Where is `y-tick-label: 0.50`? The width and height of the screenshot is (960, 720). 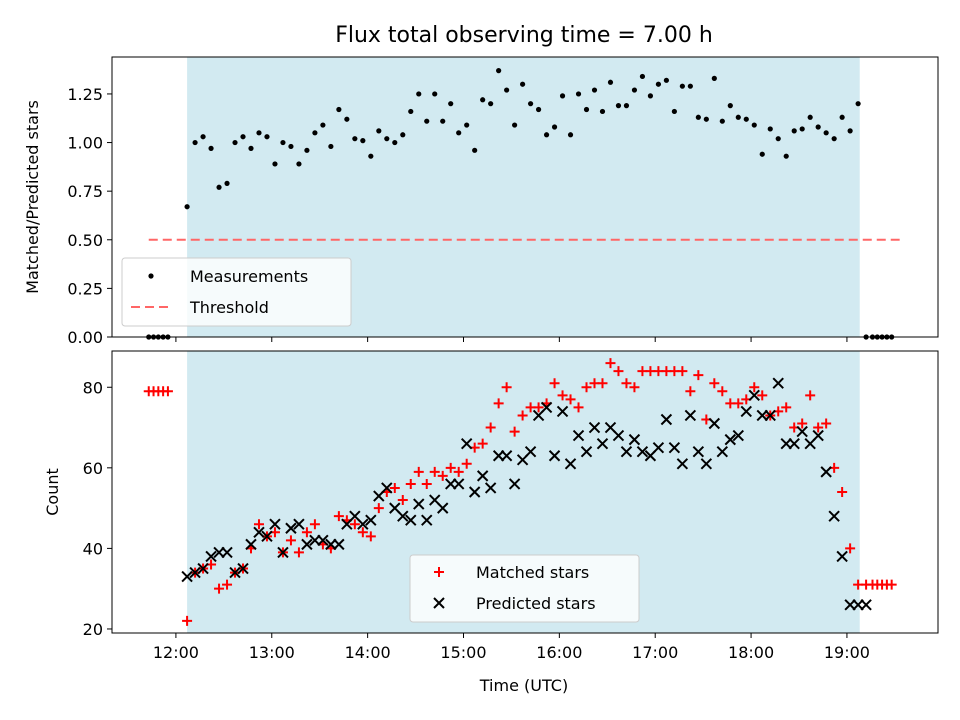 y-tick-label: 0.50 is located at coordinates (85, 240).